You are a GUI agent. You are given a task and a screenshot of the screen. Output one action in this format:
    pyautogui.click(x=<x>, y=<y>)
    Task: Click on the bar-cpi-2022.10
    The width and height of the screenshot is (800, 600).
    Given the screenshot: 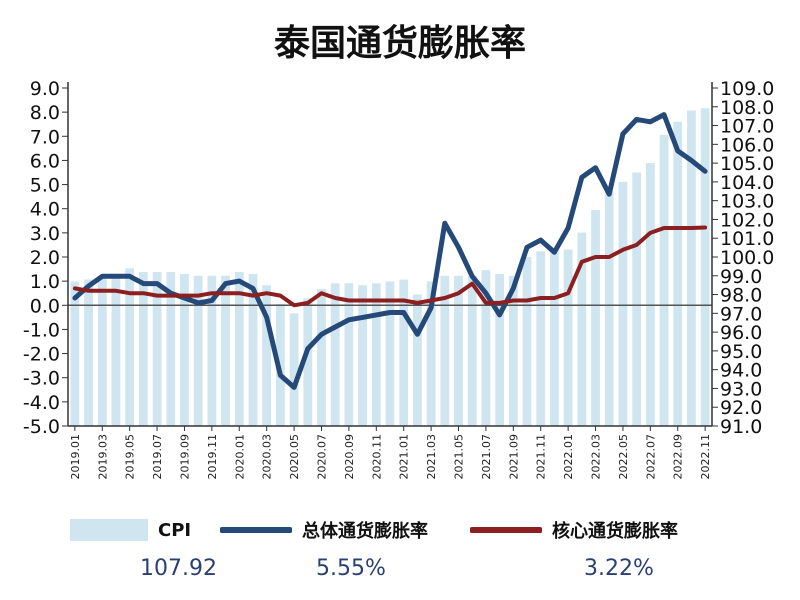 What is the action you would take?
    pyautogui.click(x=691, y=268)
    